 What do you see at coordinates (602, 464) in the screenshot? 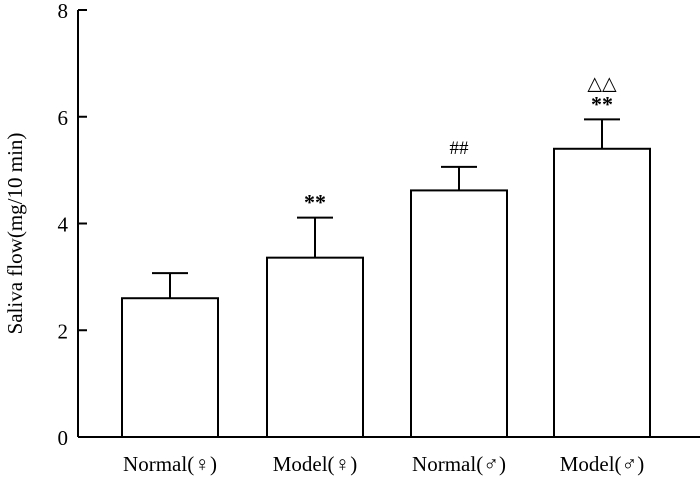
I see `category-label-3: Model(♂)` at bounding box center [602, 464].